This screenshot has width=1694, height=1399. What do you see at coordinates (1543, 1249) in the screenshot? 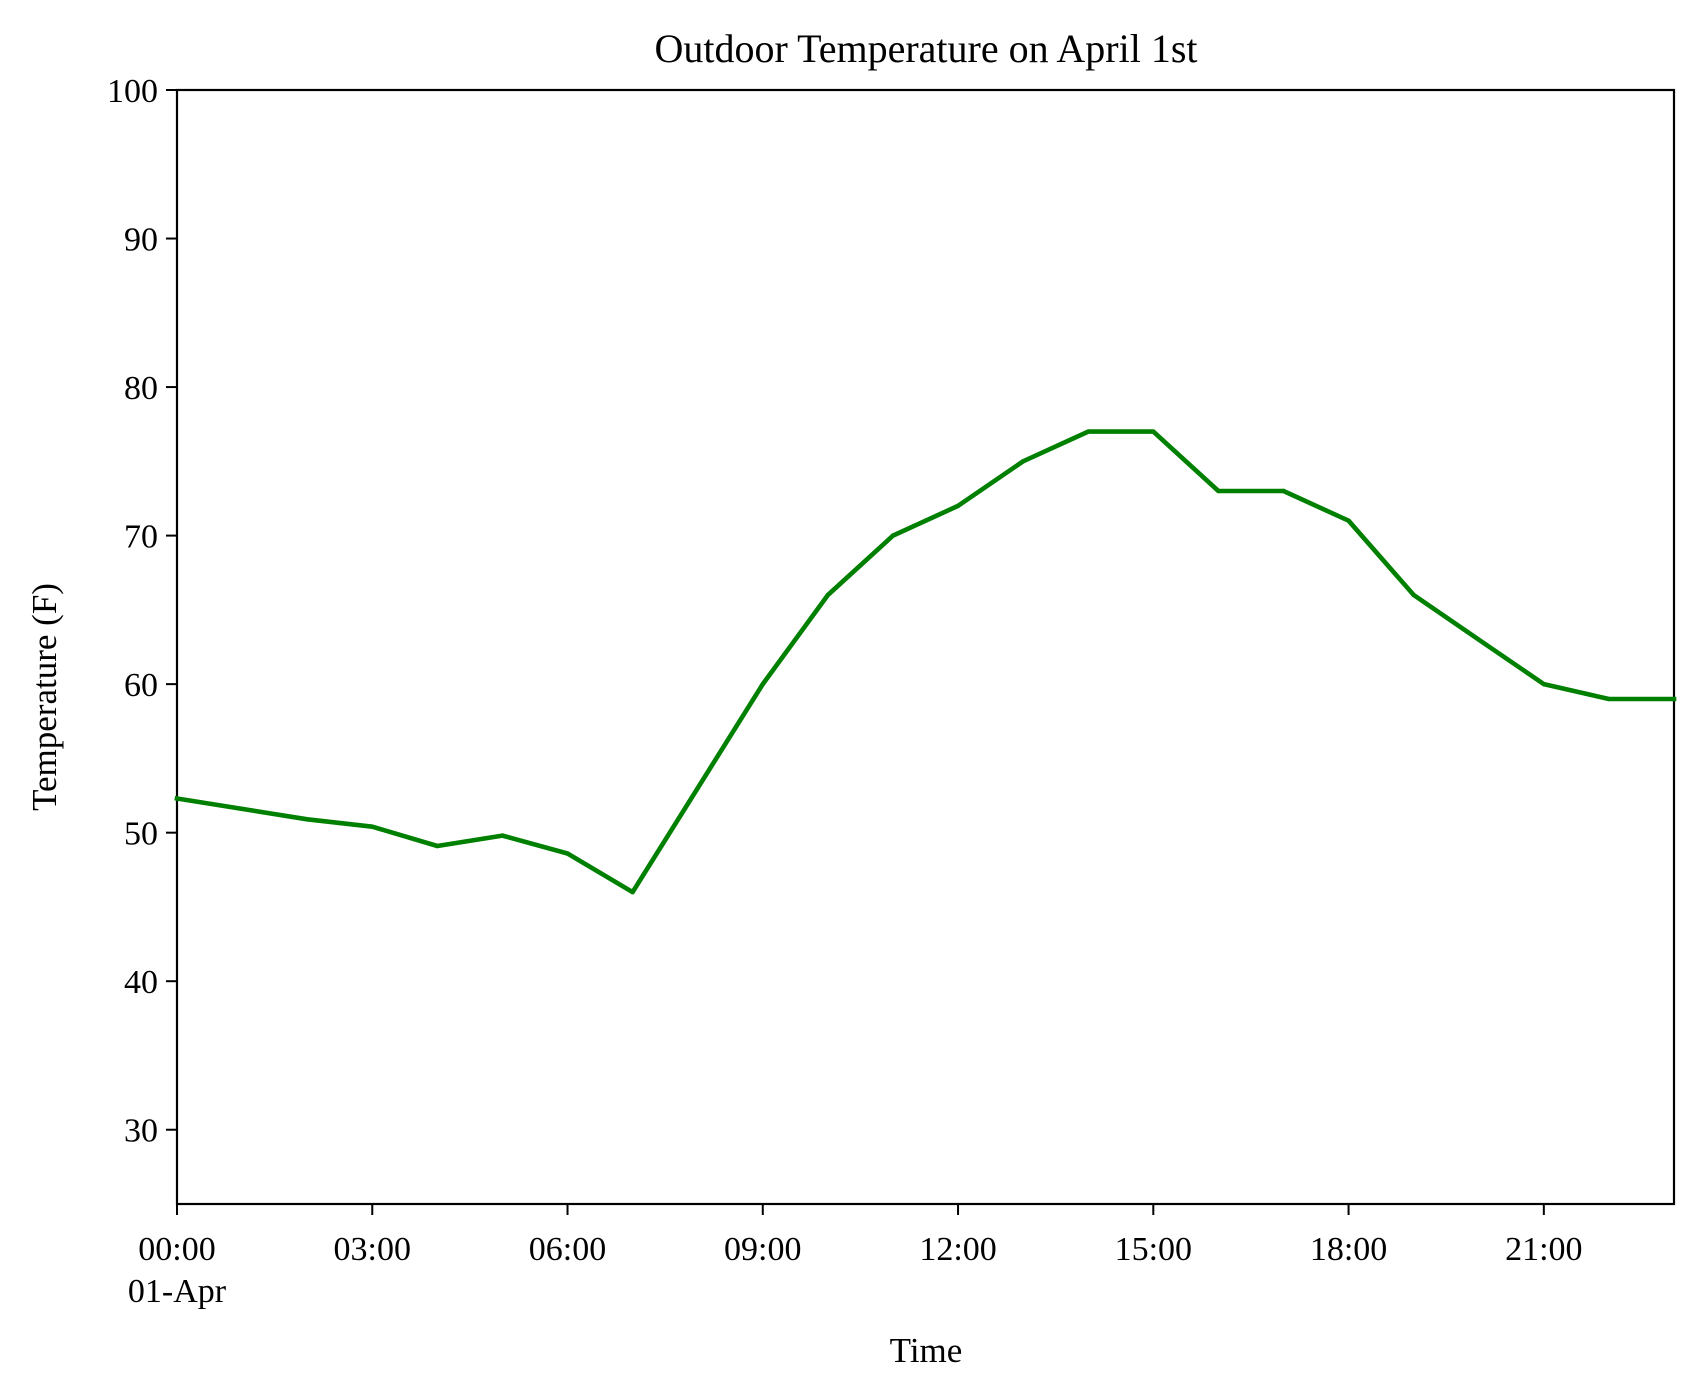
I see `x-tick-label: 21:00` at bounding box center [1543, 1249].